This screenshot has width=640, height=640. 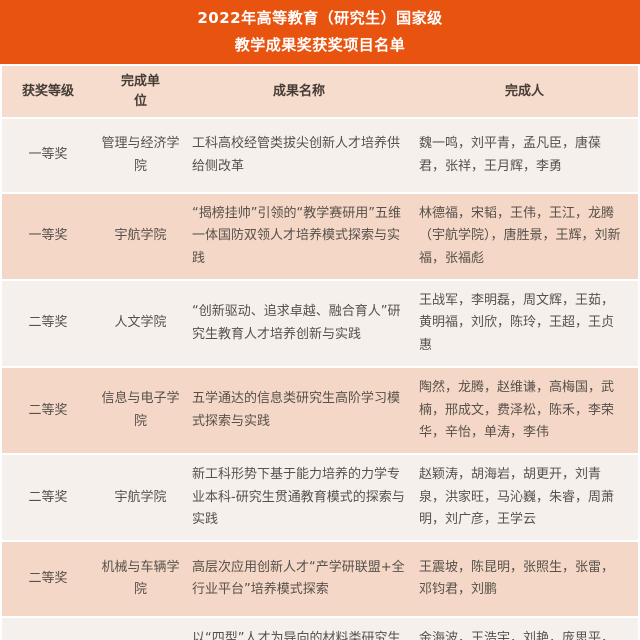 I want to click on unit-cell: 机械与车辆学院, so click(x=140, y=578).